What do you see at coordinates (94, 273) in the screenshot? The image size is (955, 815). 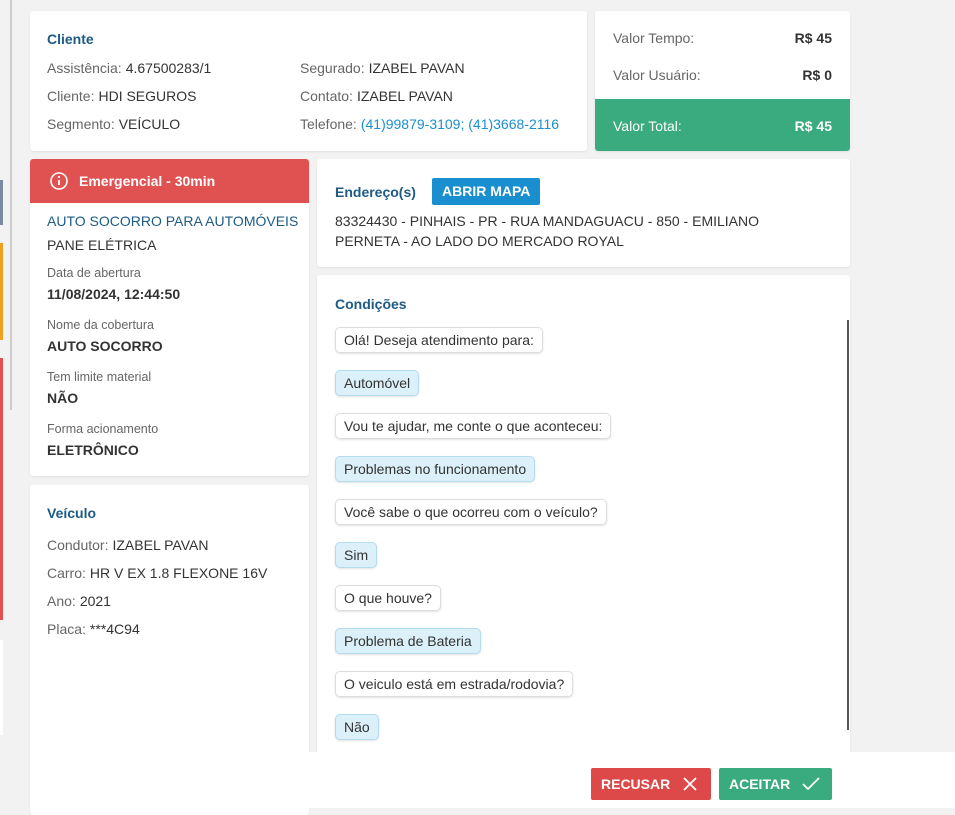 I see `service-field-label: Data de abertura` at bounding box center [94, 273].